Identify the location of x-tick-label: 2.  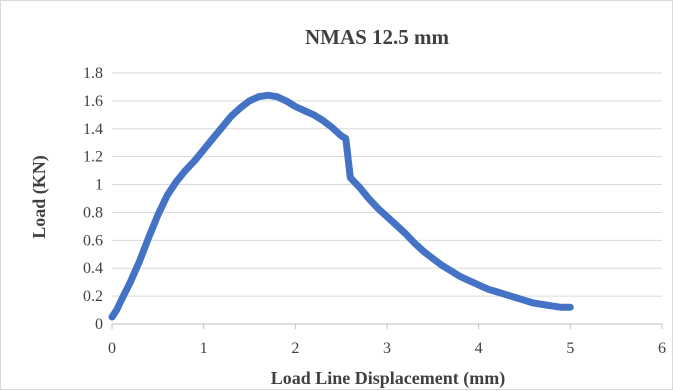
(295, 348).